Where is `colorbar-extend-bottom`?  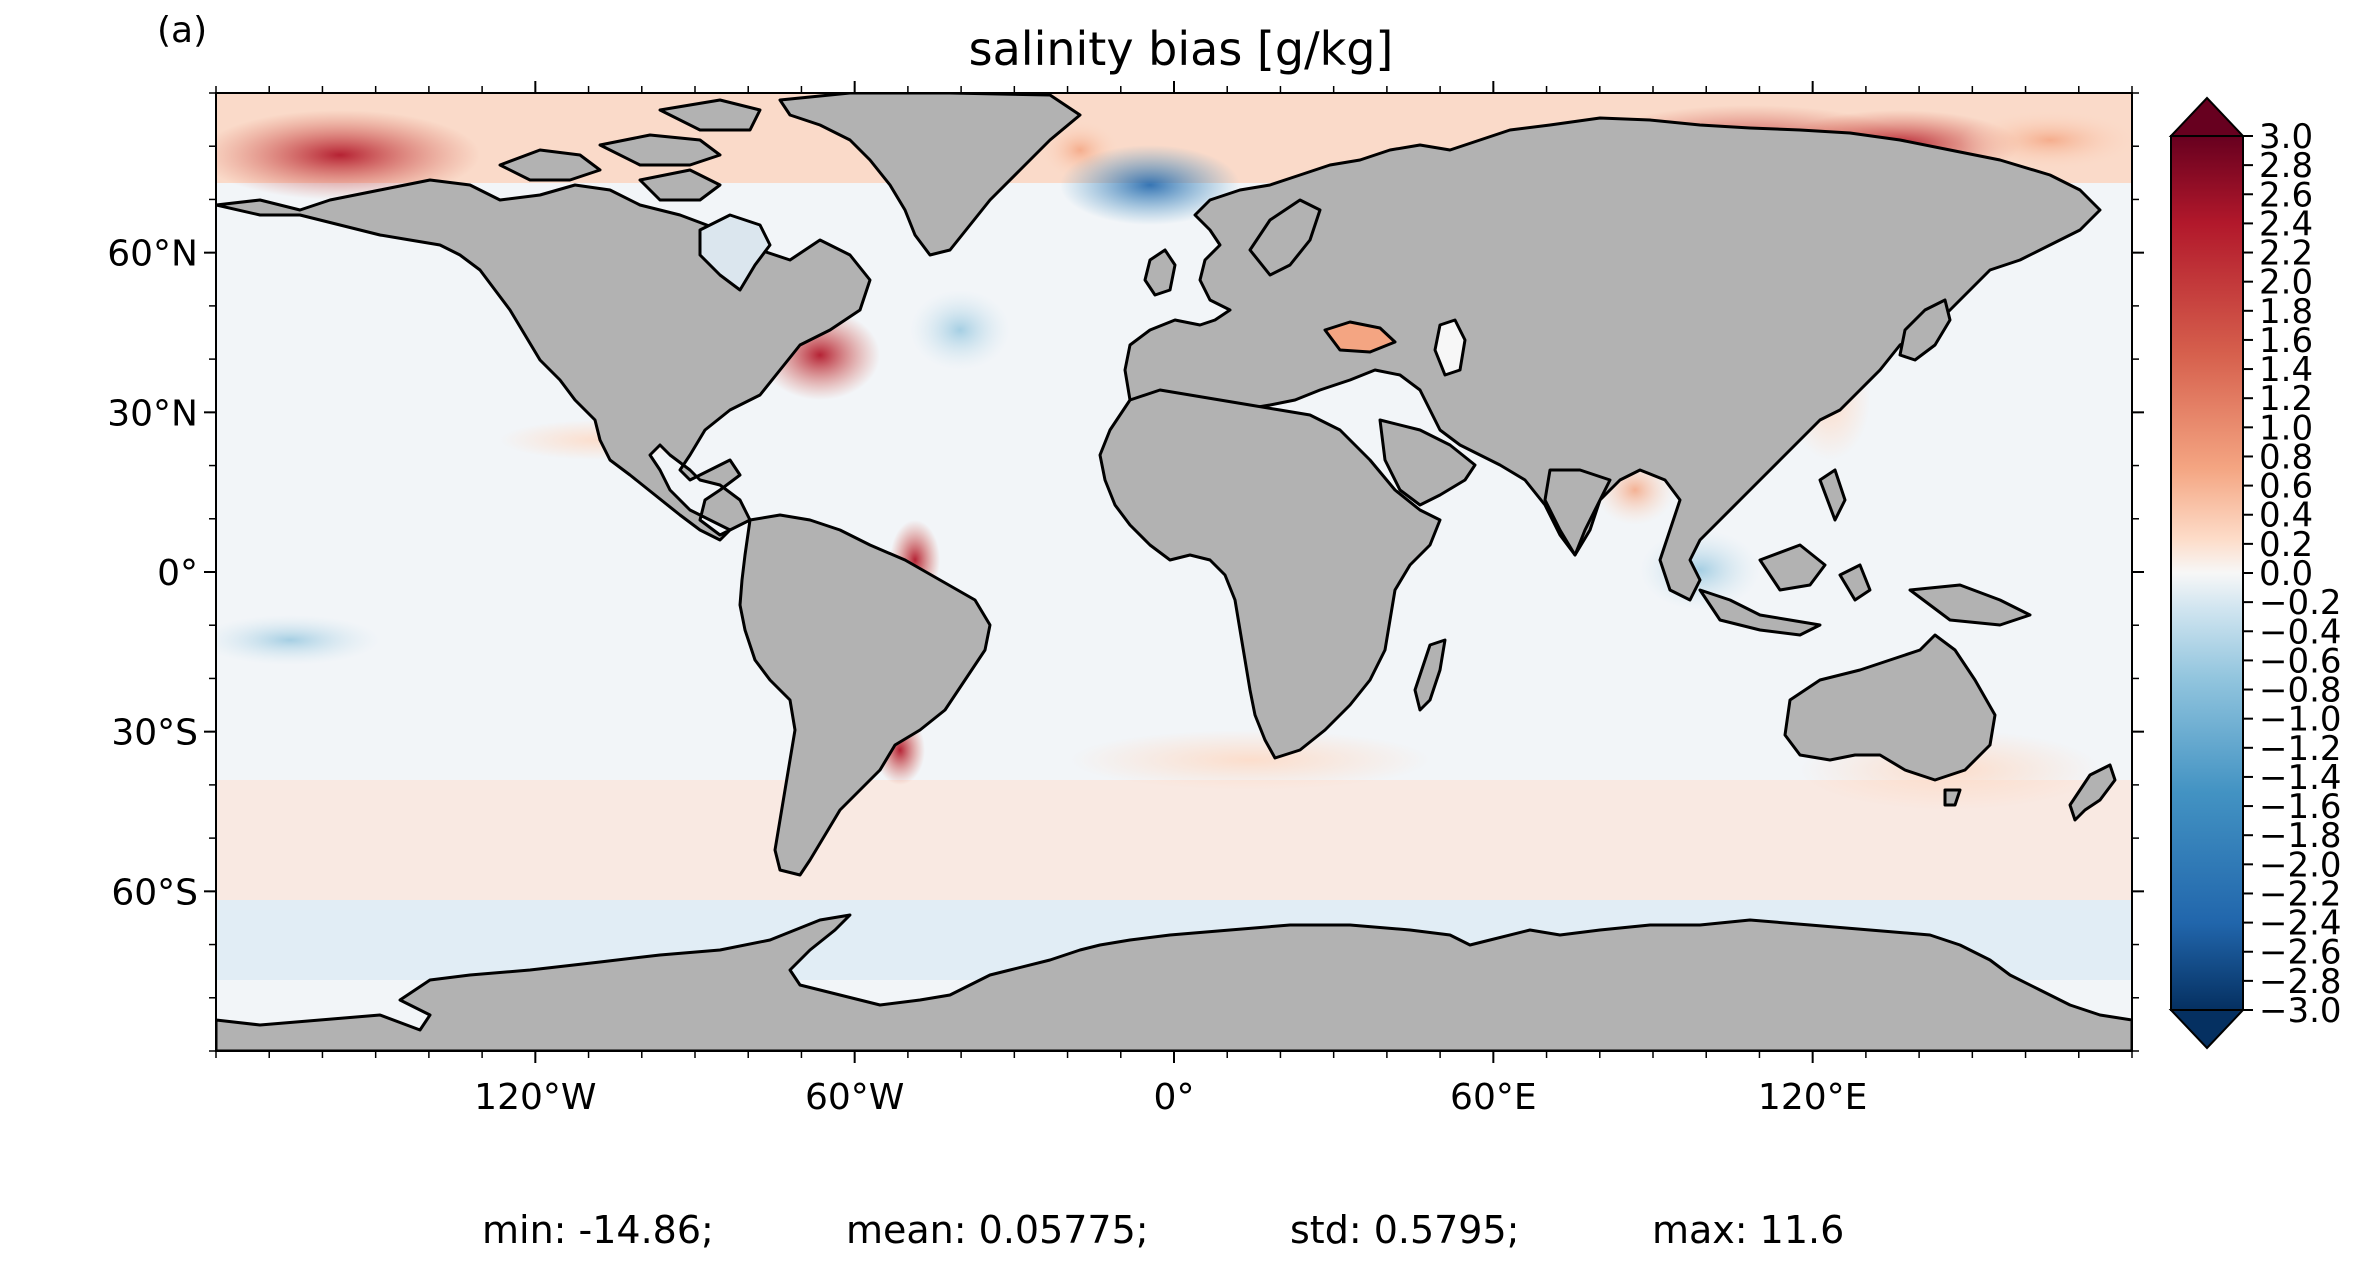
colorbar-extend-bottom is located at coordinates (2207, 1029).